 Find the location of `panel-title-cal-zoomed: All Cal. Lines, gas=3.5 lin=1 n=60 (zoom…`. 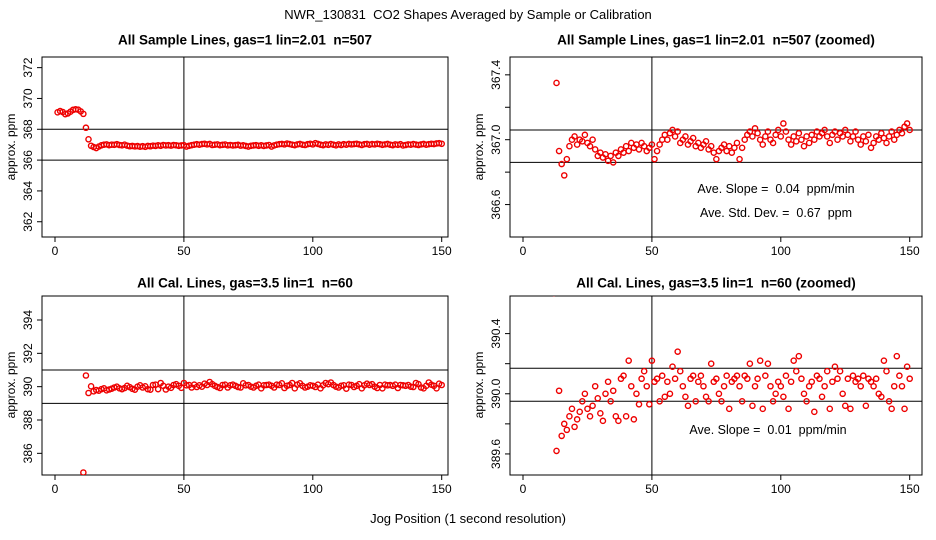

panel-title-cal-zoomed: All Cal. Lines, gas=3.5 lin=1 n=60 (zoom… is located at coordinates (716, 283).